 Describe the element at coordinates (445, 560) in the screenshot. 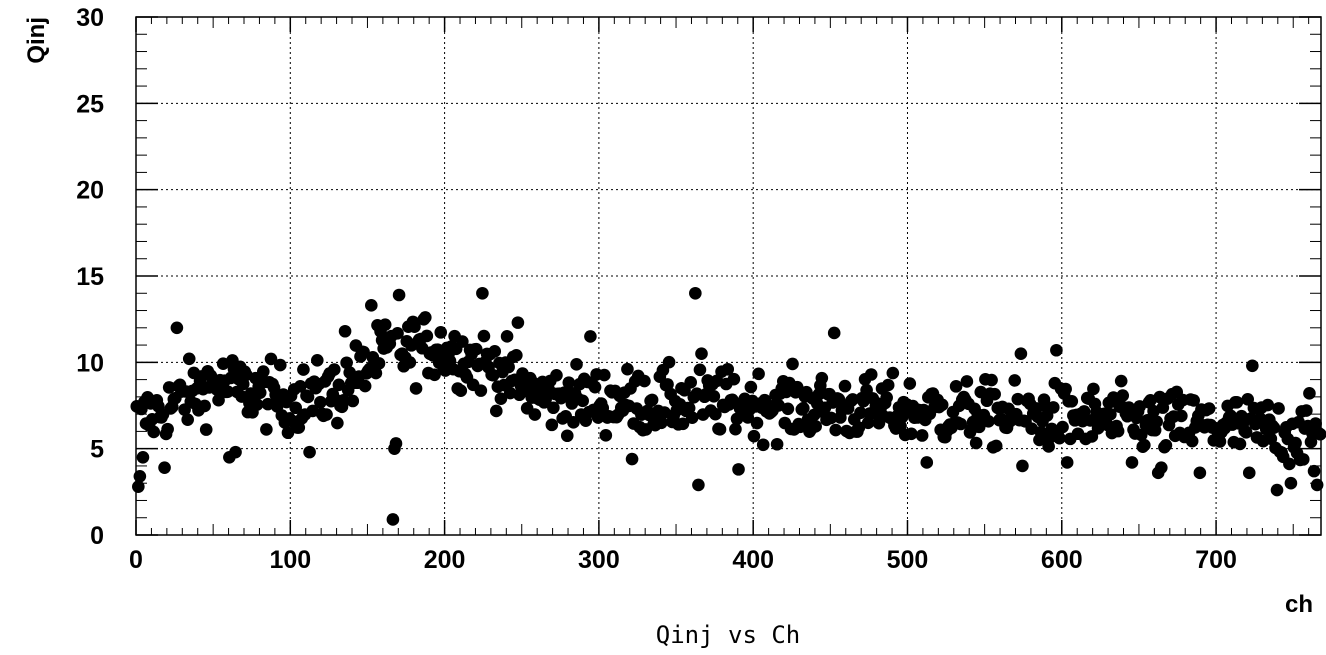

I see `x-tick-label: 200` at that location.